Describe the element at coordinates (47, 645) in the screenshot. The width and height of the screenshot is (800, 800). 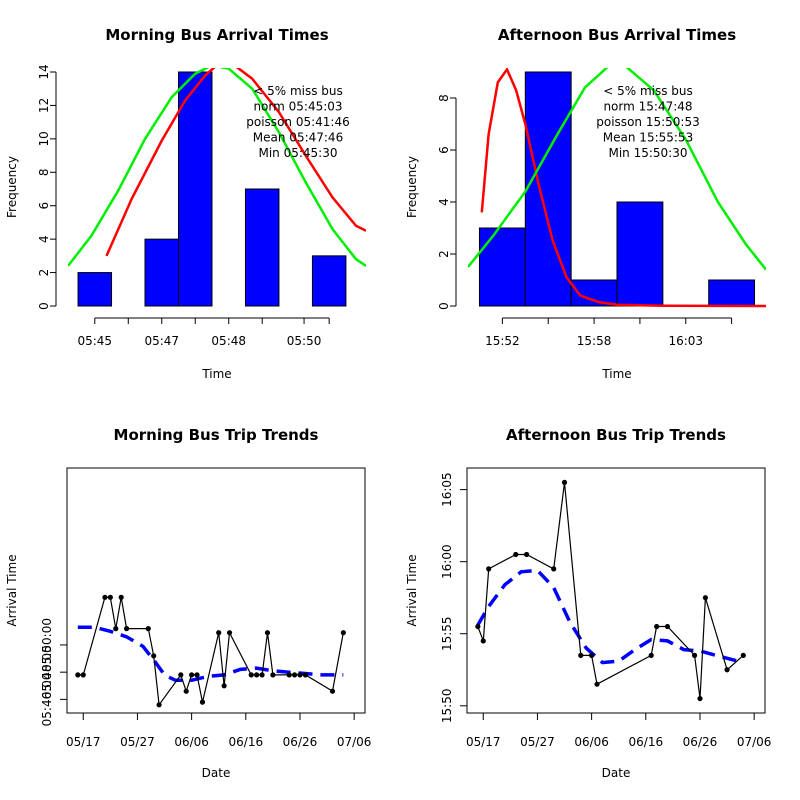
I see `y-tick-label: 05:50:00` at that location.